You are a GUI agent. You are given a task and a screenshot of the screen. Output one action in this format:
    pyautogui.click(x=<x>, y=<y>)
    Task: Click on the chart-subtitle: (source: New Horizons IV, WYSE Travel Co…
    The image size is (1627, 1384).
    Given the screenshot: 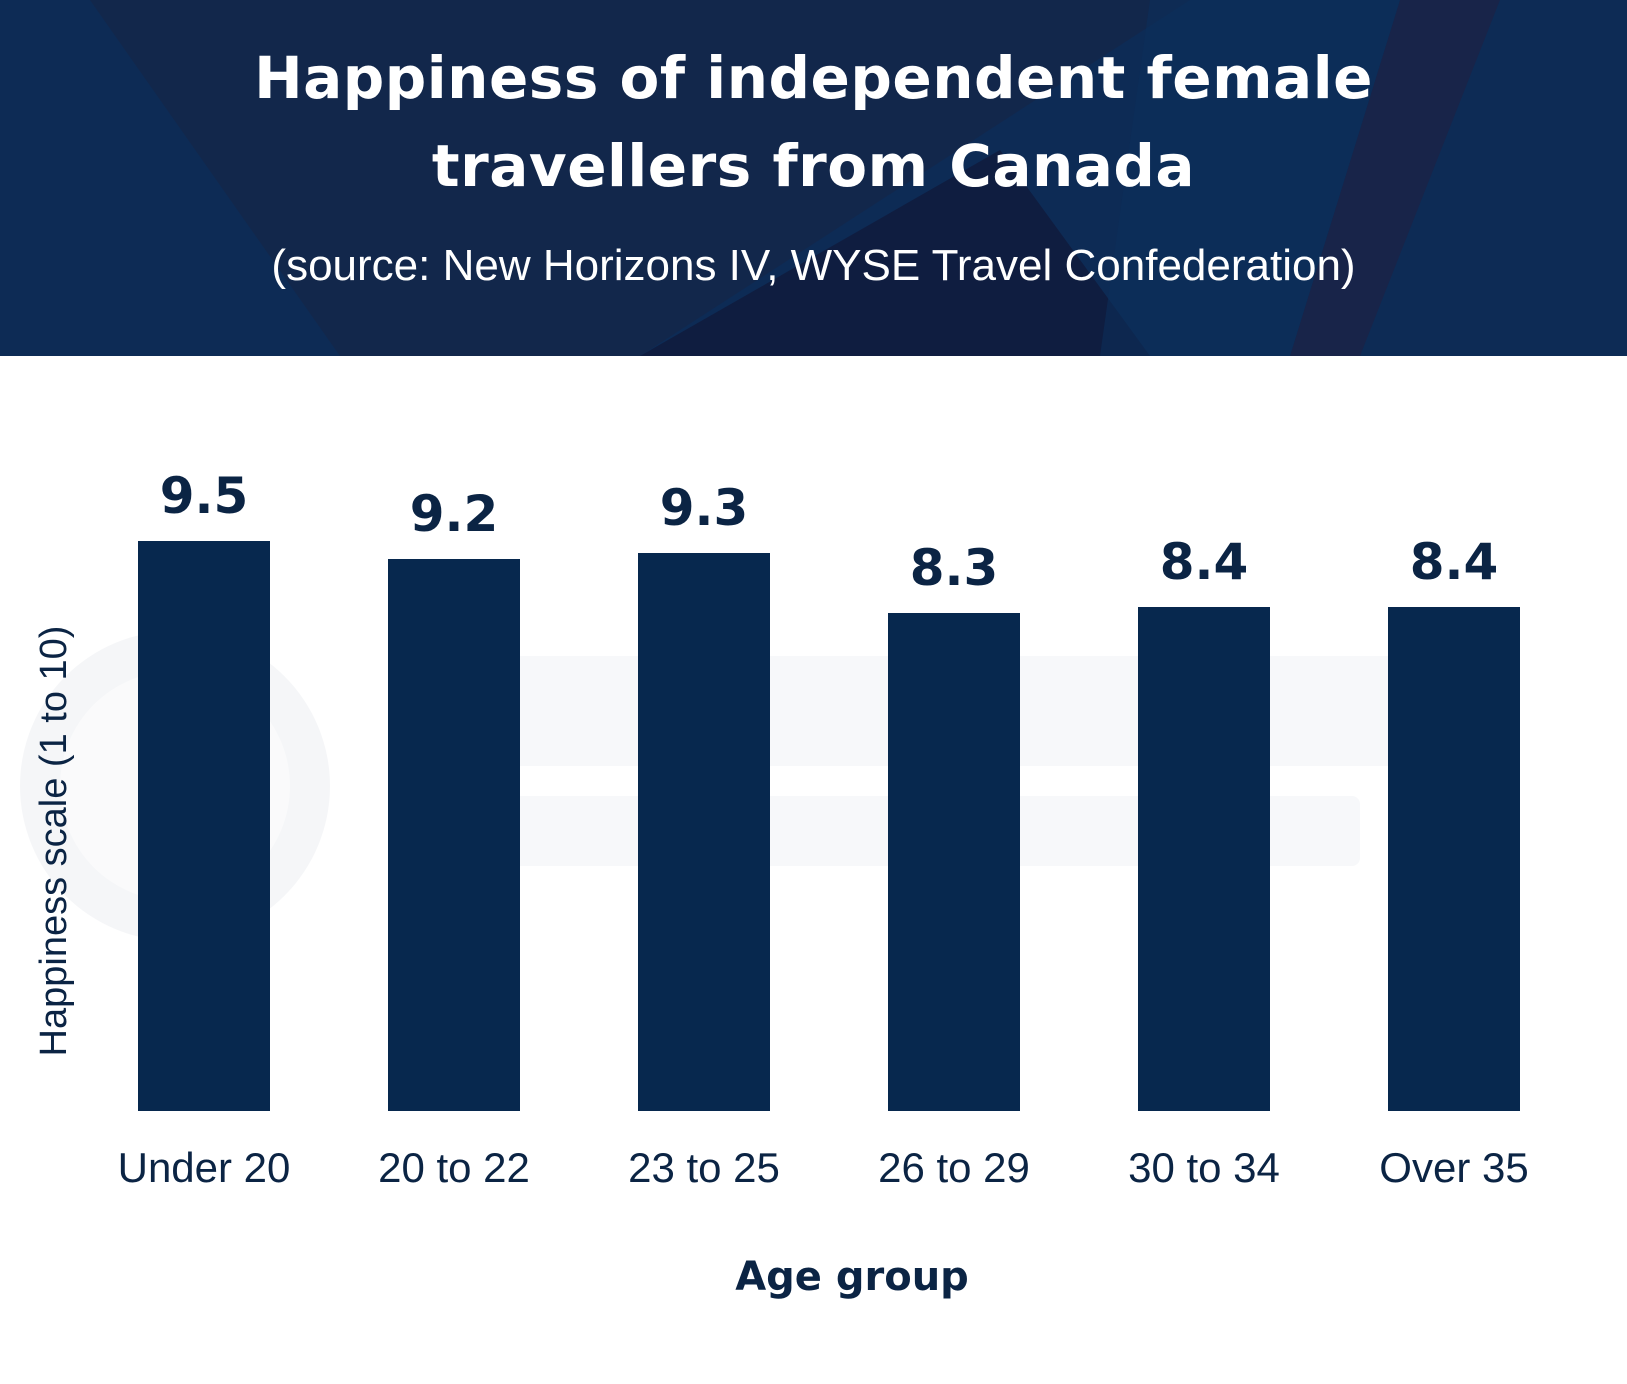 What is the action you would take?
    pyautogui.click(x=813, y=265)
    